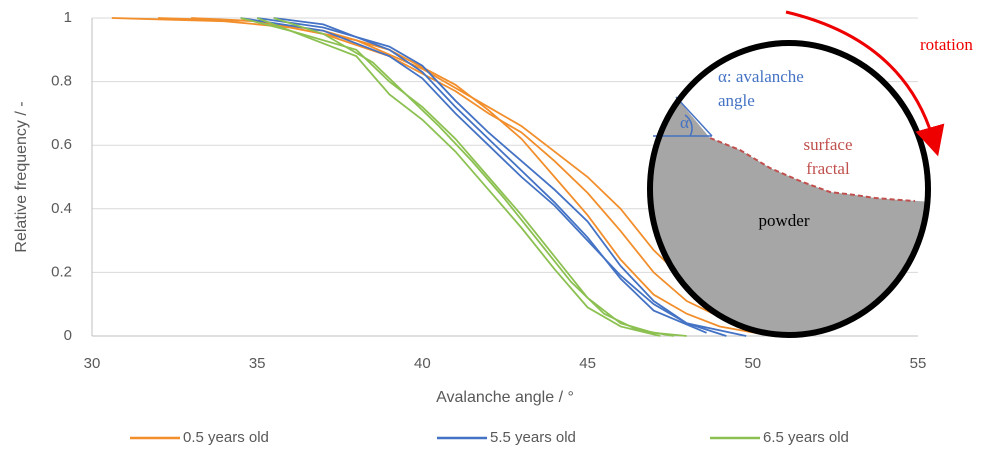 The image size is (982, 452). What do you see at coordinates (828, 168) in the screenshot?
I see `surface-label: fractal` at bounding box center [828, 168].